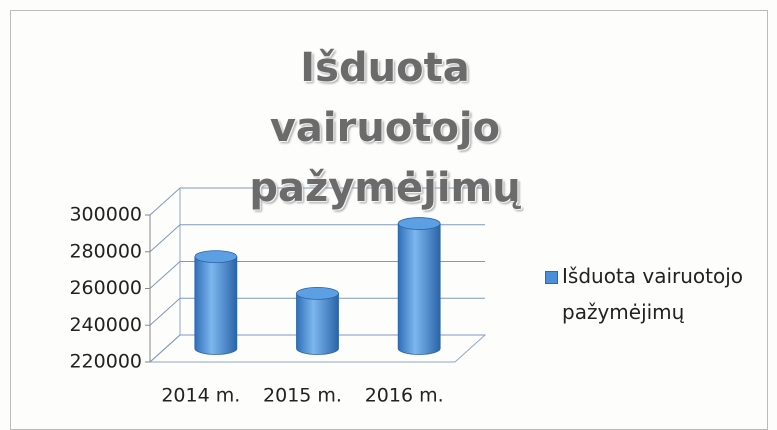 The width and height of the screenshot is (777, 430). What do you see at coordinates (105, 251) in the screenshot?
I see `y-tick-label: 280000` at bounding box center [105, 251].